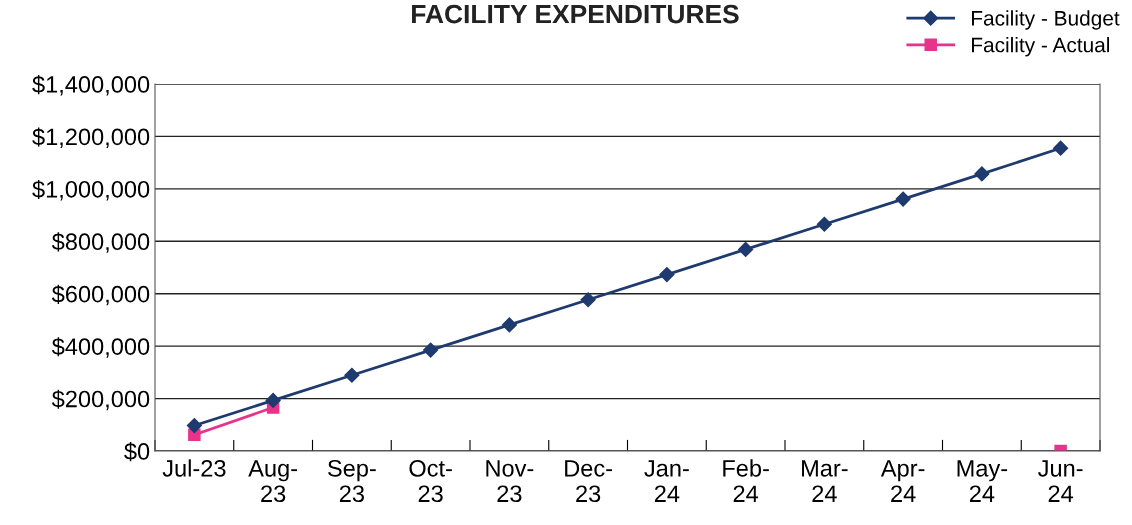 The image size is (1132, 525). Describe the element at coordinates (100, 400) in the screenshot. I see `y-tick-label: $200,000` at that location.